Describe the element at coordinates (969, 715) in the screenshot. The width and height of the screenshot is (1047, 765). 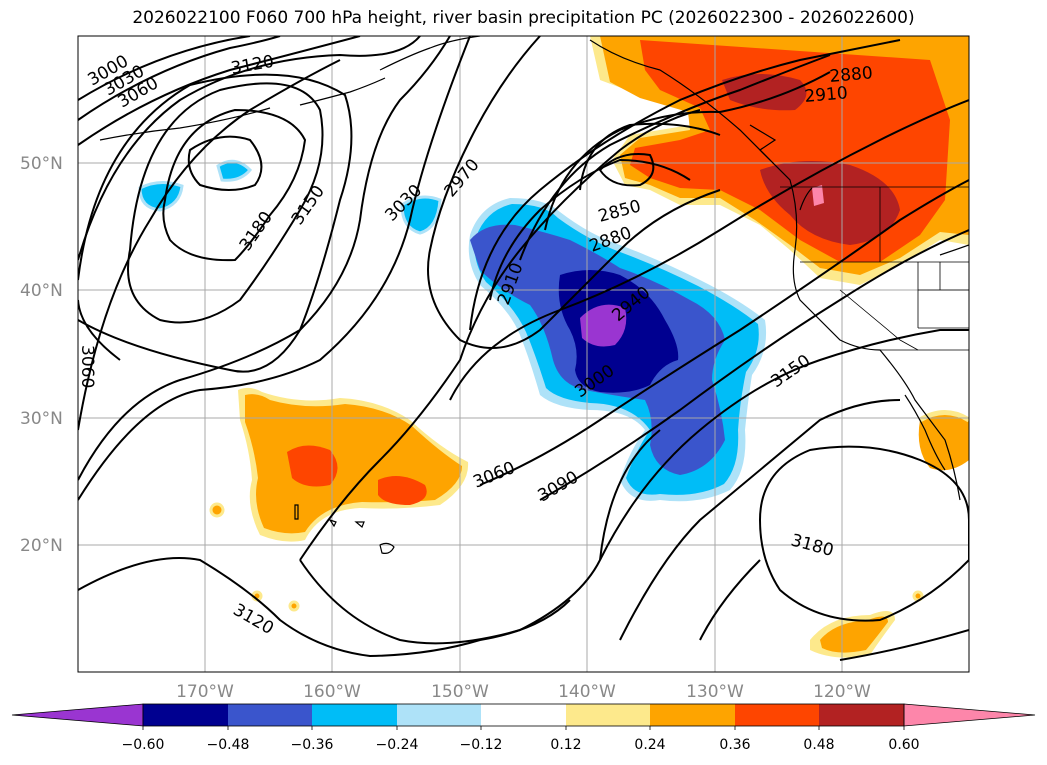
I see `colorbar-extend-max` at that location.